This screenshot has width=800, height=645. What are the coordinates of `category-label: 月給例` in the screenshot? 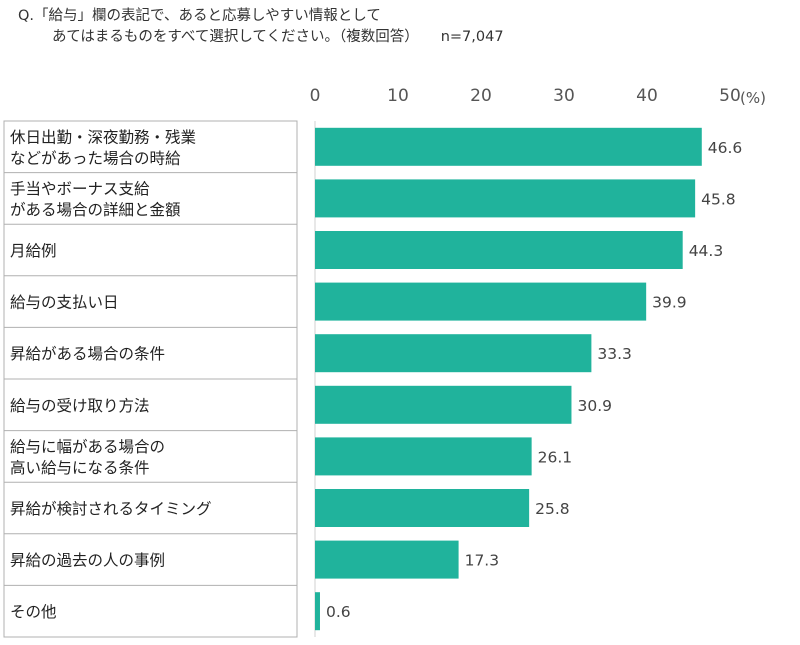 It's located at (33, 251).